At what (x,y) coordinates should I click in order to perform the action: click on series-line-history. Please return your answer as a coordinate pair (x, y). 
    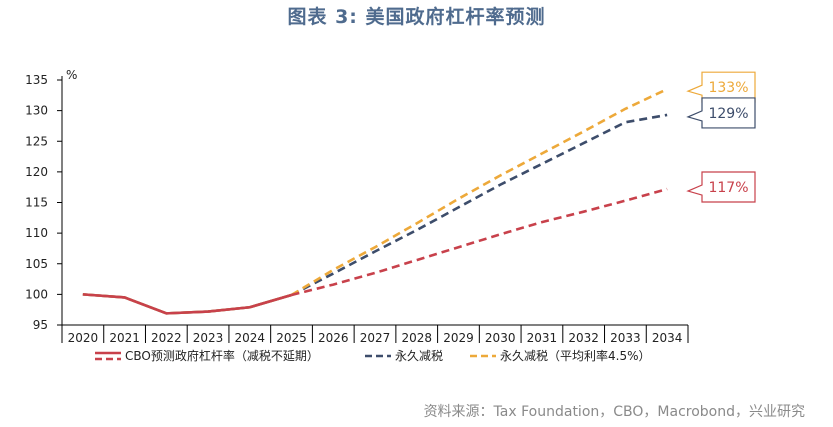
    Looking at the image, I should click on (187, 304).